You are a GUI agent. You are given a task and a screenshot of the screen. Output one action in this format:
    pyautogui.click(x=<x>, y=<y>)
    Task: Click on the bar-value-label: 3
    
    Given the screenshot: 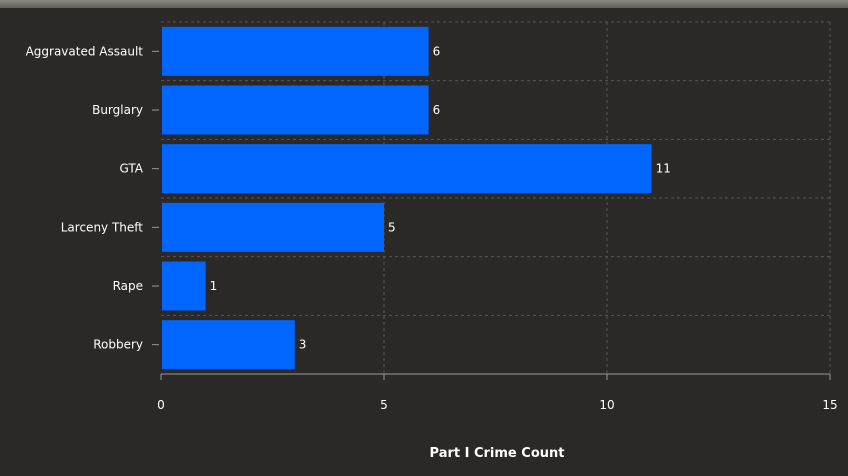 What is the action you would take?
    pyautogui.click(x=303, y=345)
    